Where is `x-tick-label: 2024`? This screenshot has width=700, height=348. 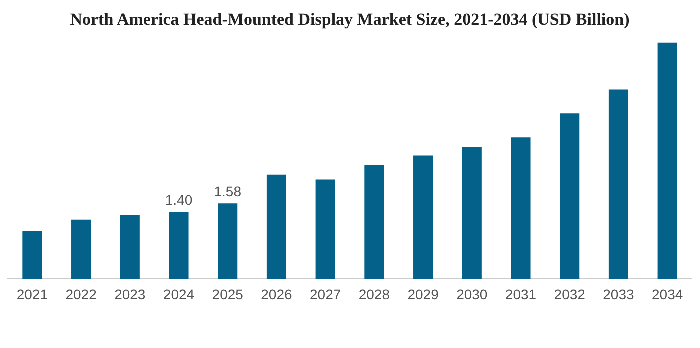 x-tick-label: 2024 is located at coordinates (179, 294).